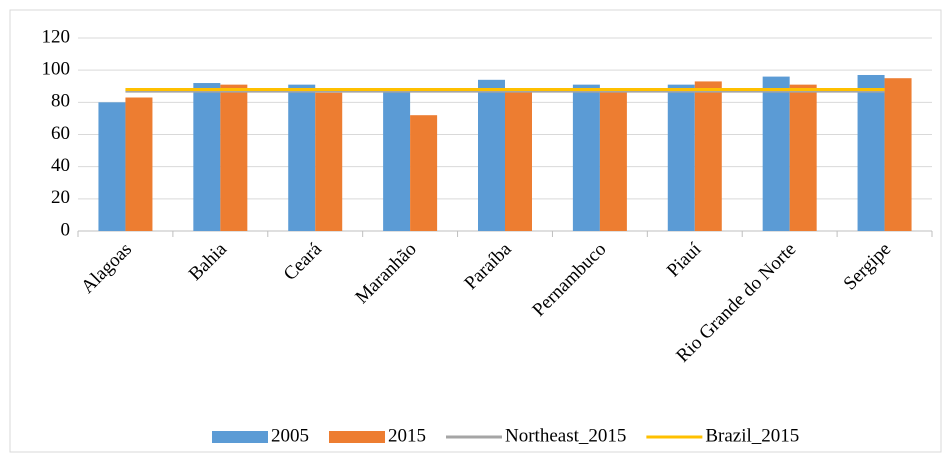 The image size is (952, 463). Describe the element at coordinates (56, 36) in the screenshot. I see `y-tick-label: 120` at that location.